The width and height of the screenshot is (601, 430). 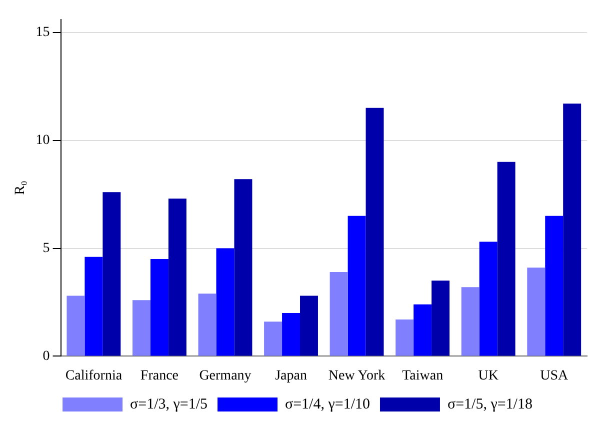 What do you see at coordinates (159, 376) in the screenshot?
I see `x-tick-label: France` at bounding box center [159, 376].